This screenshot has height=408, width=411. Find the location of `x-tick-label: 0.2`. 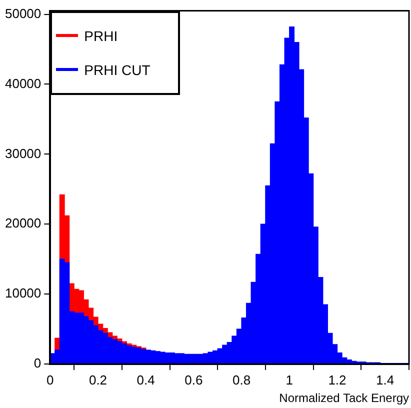

x-tick-label: 0.2 is located at coordinates (98, 380).